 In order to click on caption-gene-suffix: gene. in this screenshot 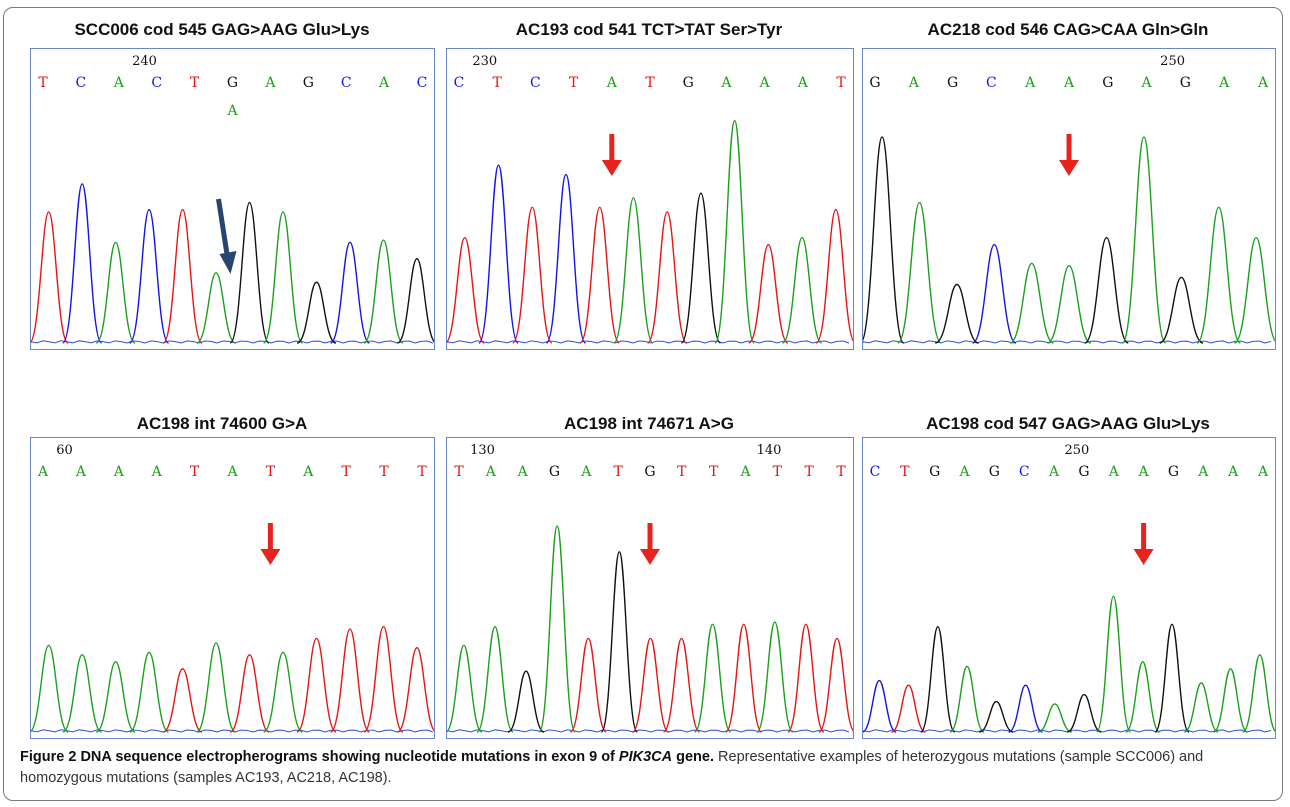, I will do `click(695, 757)`.